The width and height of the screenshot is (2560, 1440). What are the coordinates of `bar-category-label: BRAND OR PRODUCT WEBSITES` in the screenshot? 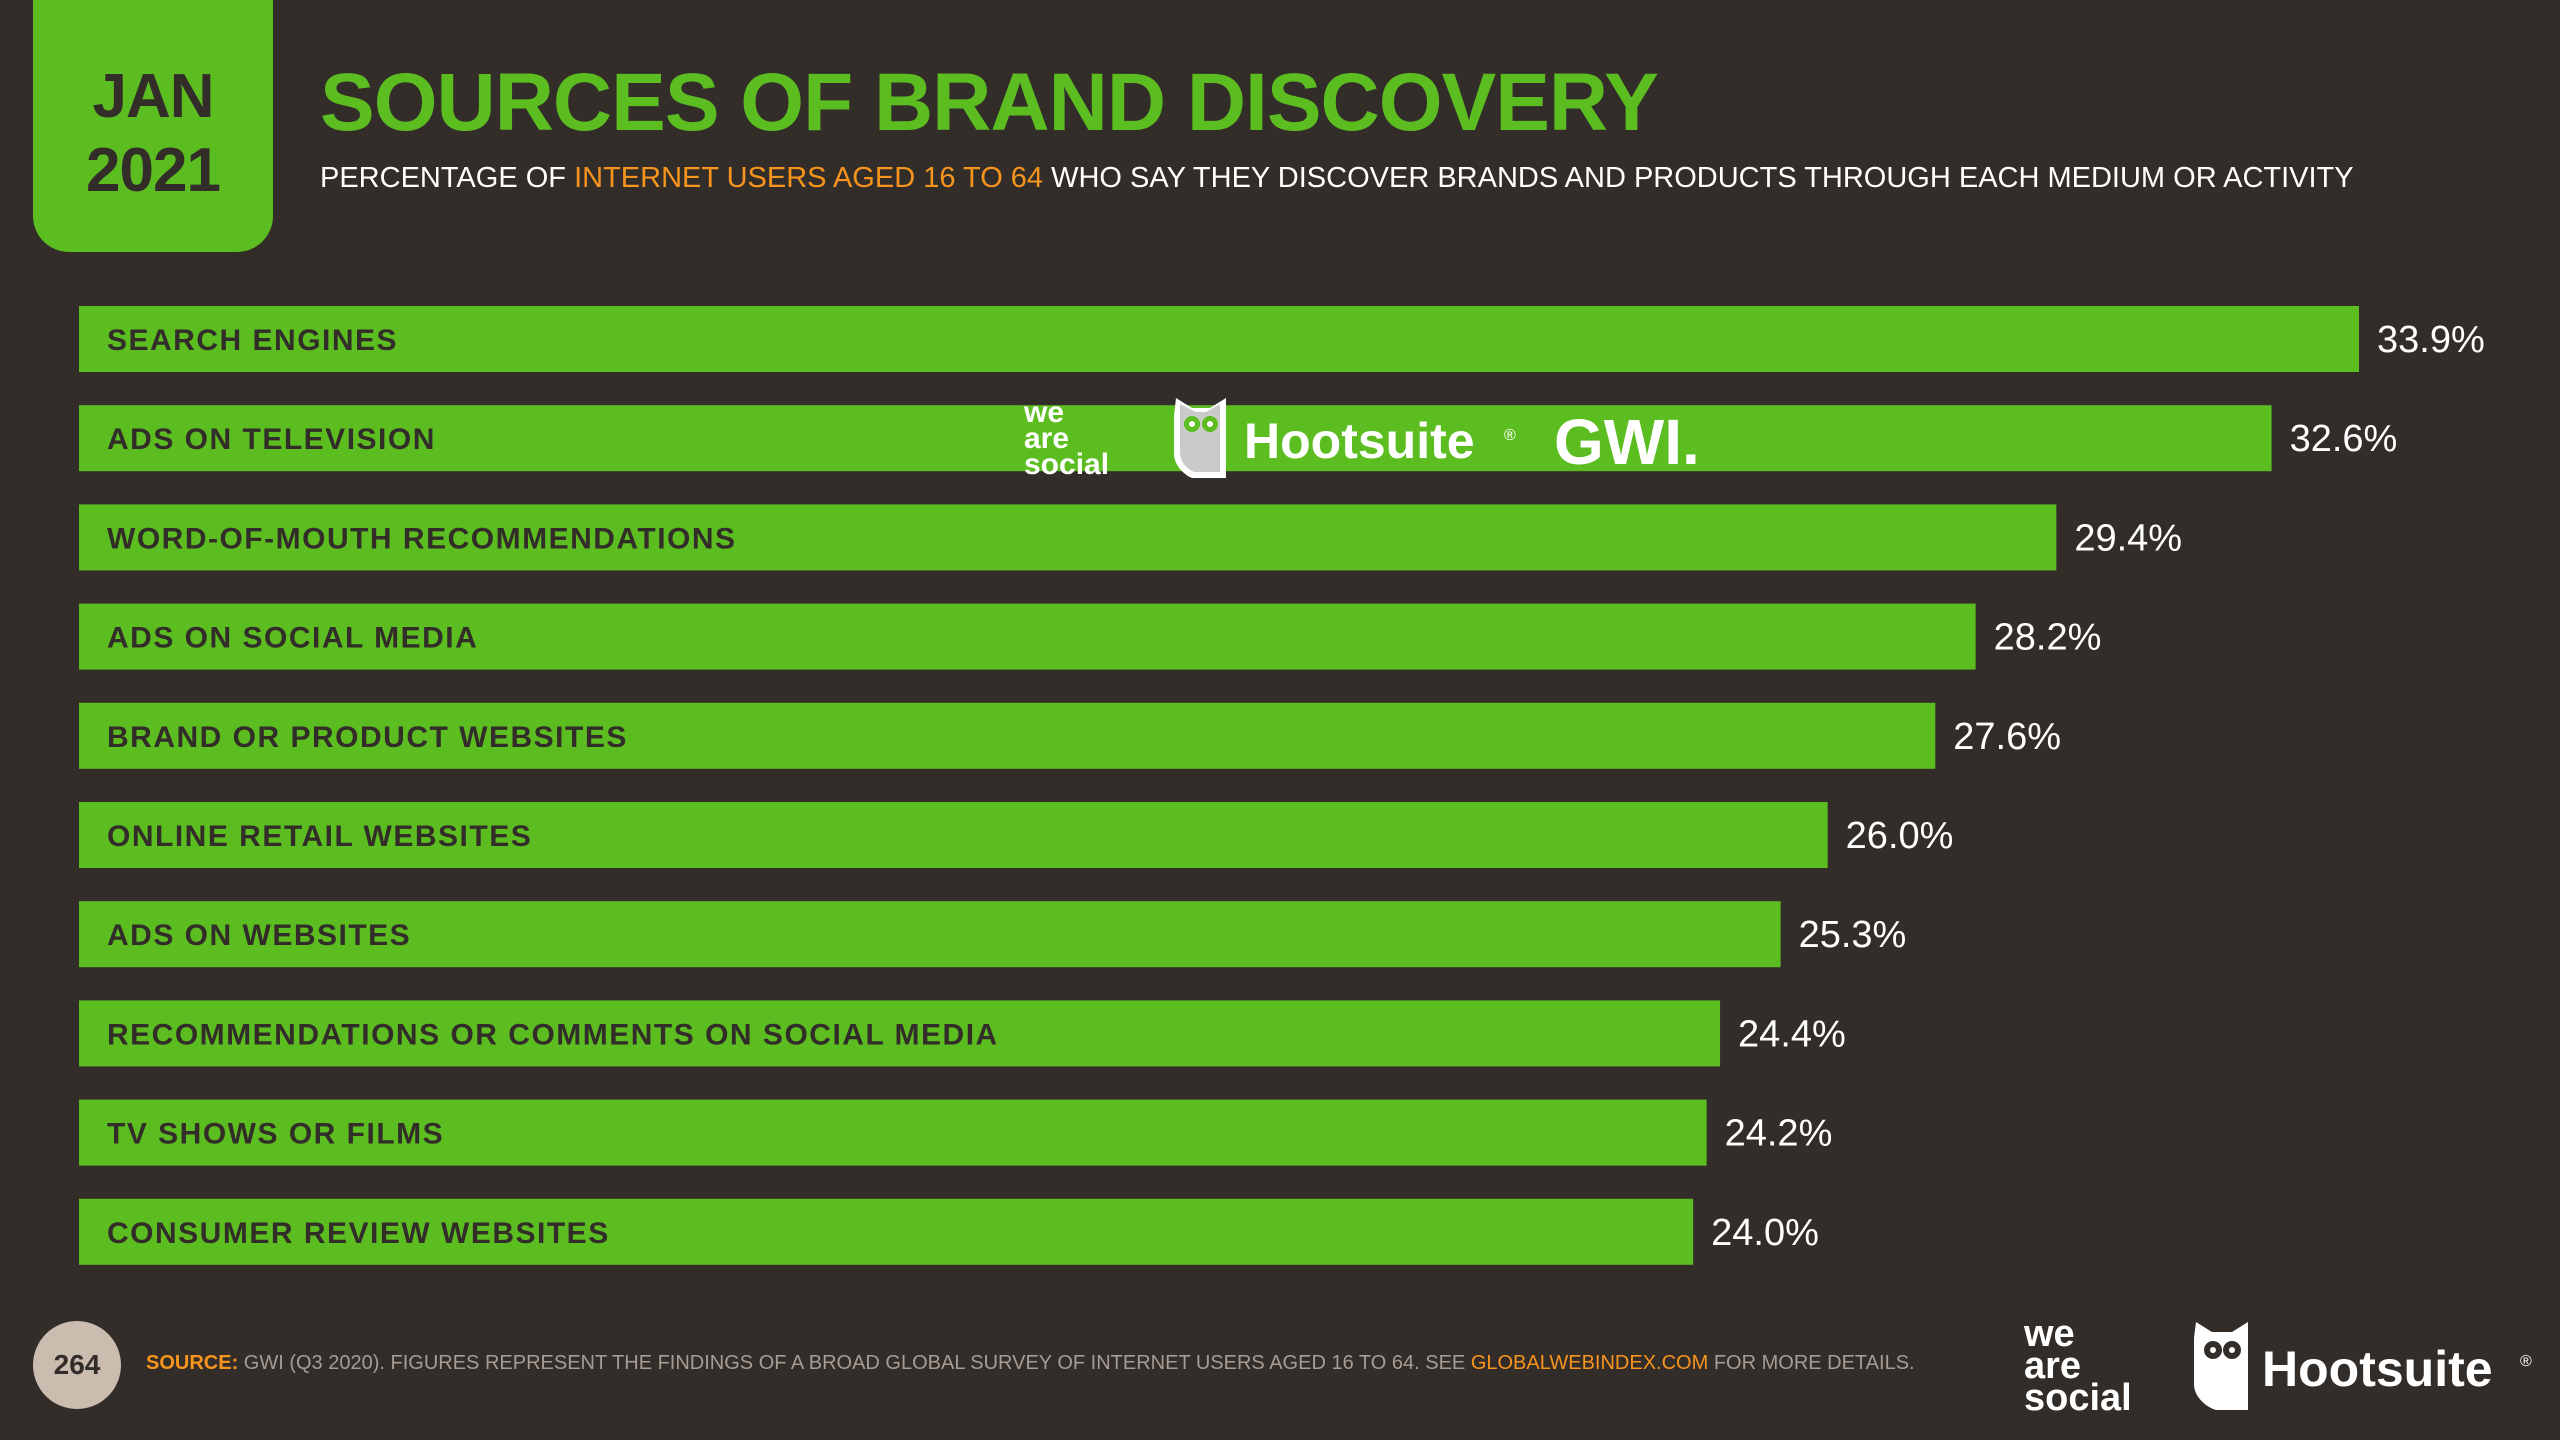 It's located at (367, 737).